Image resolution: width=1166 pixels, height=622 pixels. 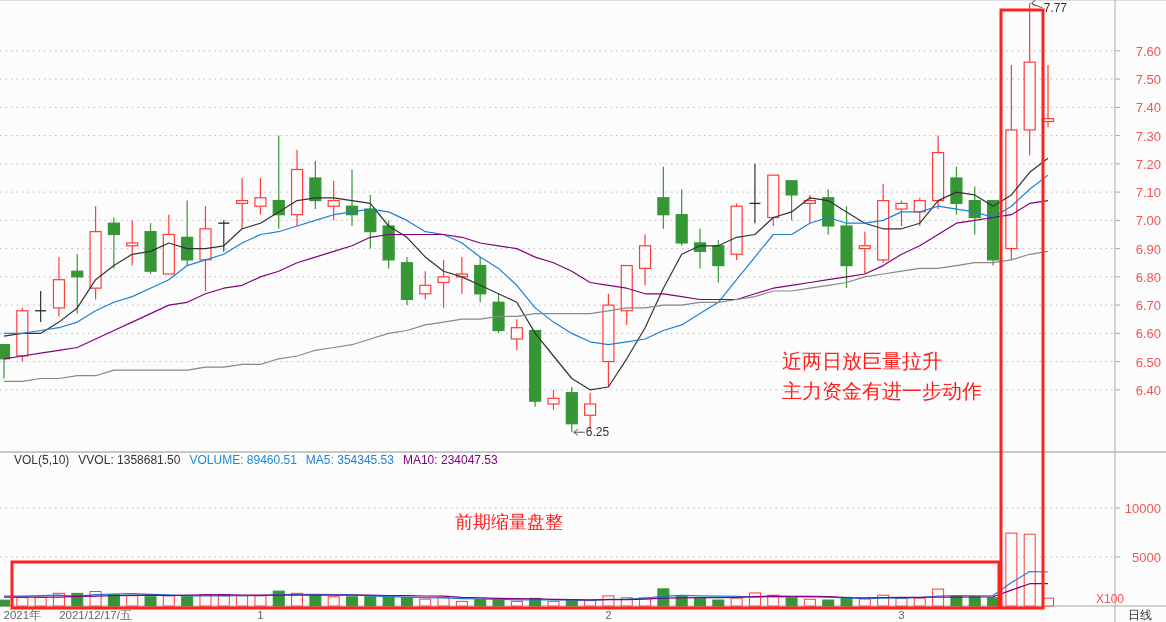 I want to click on annotation: 主力资金有进一步动作, so click(x=882, y=391).